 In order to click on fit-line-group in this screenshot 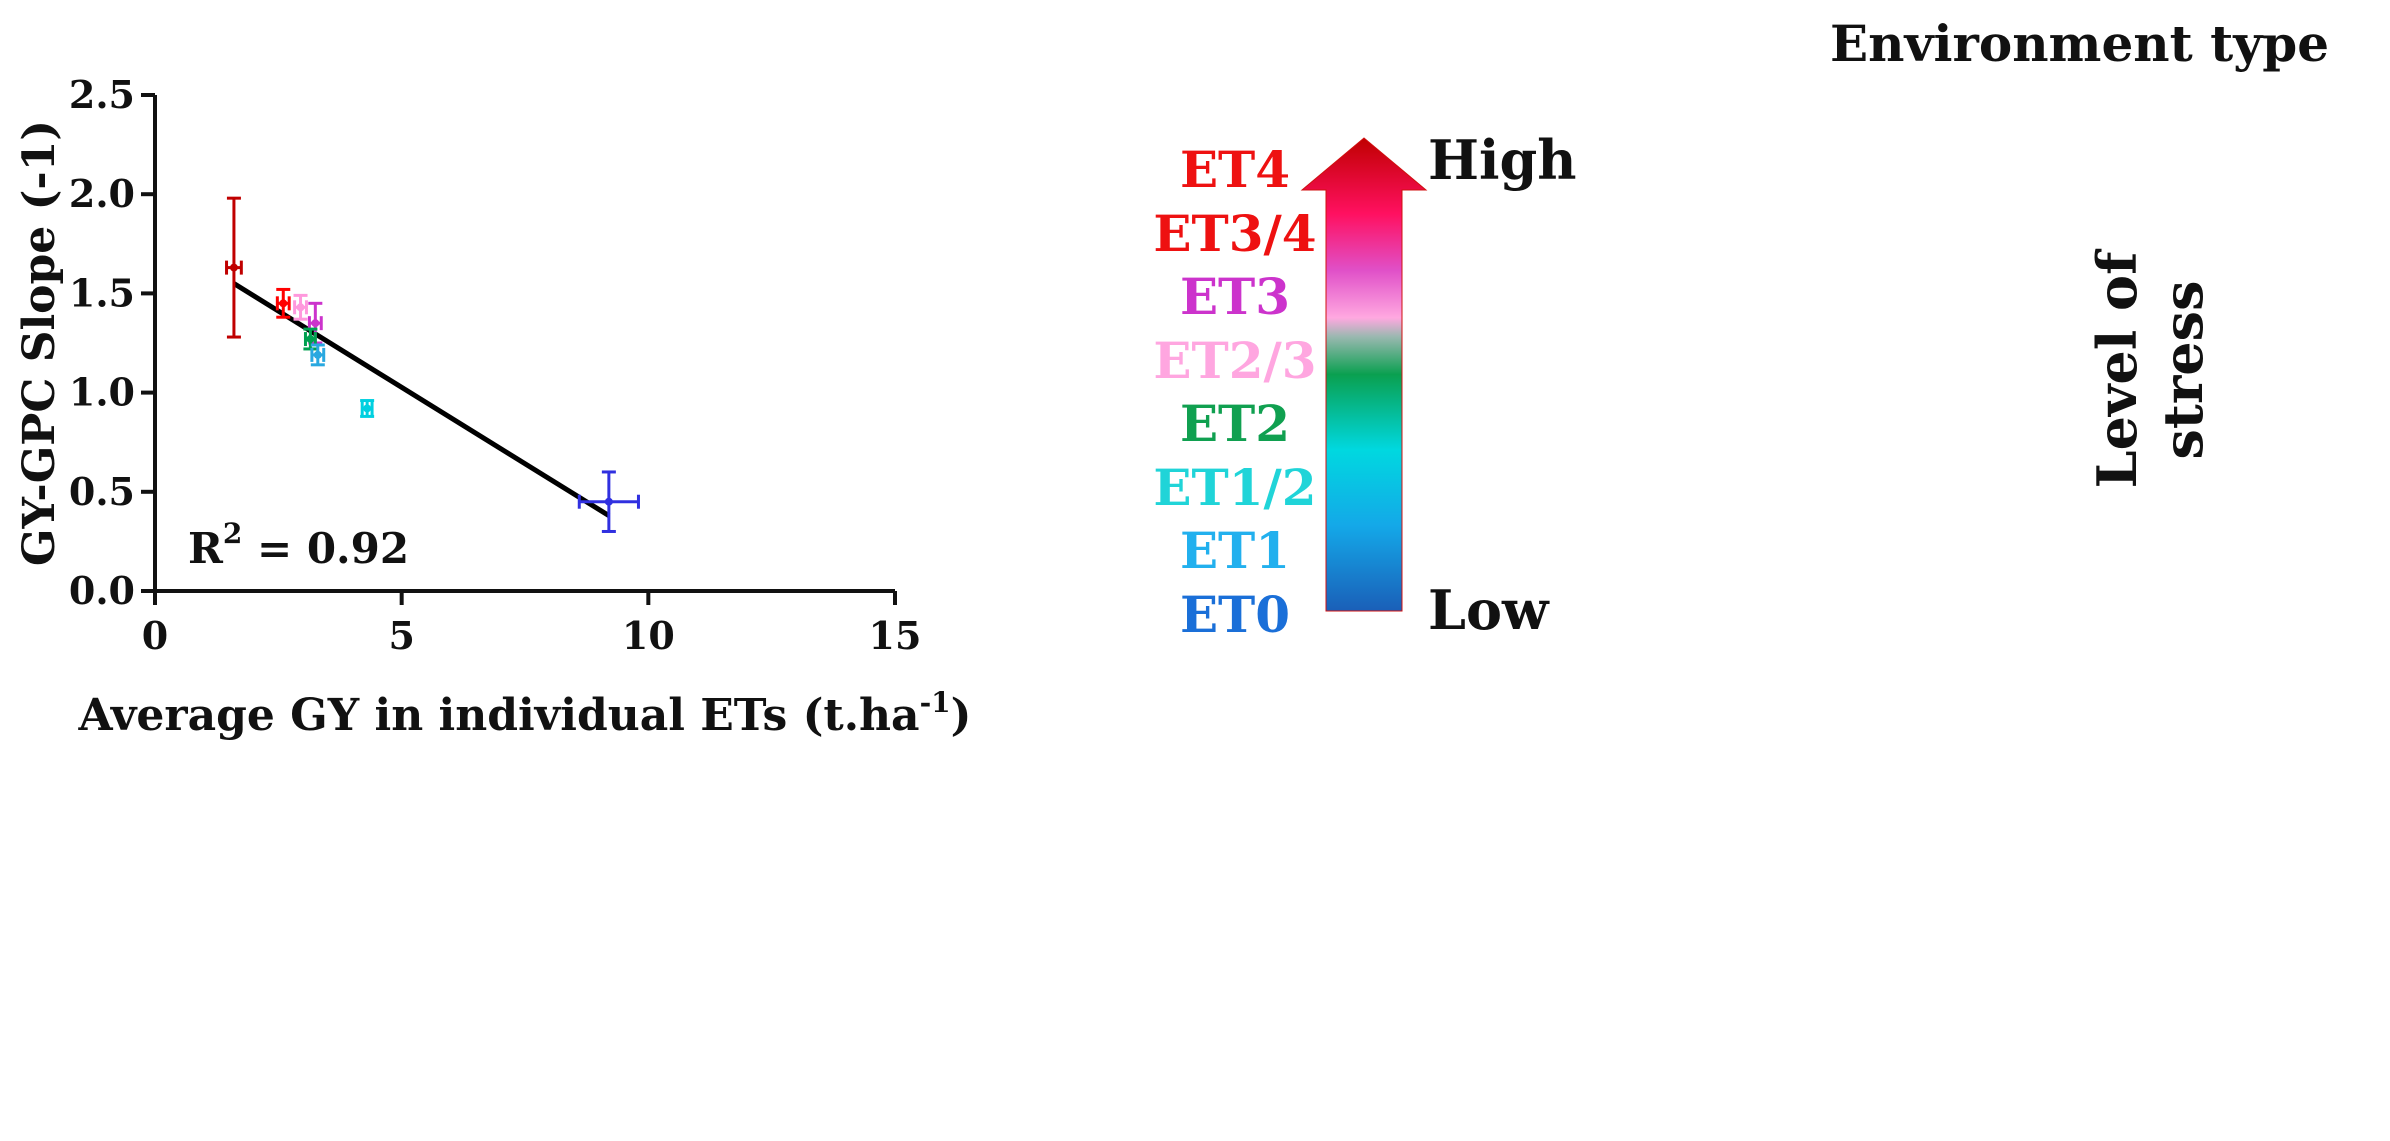, I will do `click(421, 399)`.